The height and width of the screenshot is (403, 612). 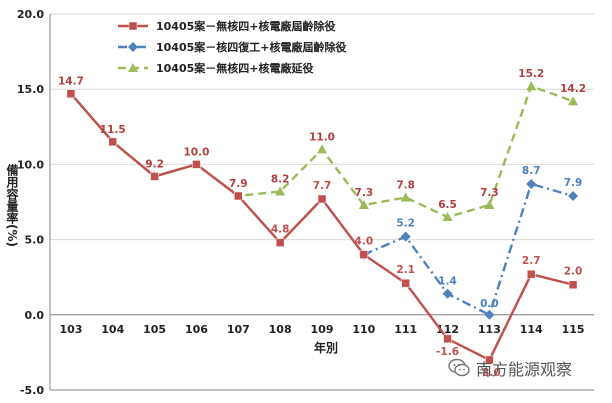 I want to click on data-label: 6.5, so click(x=447, y=205).